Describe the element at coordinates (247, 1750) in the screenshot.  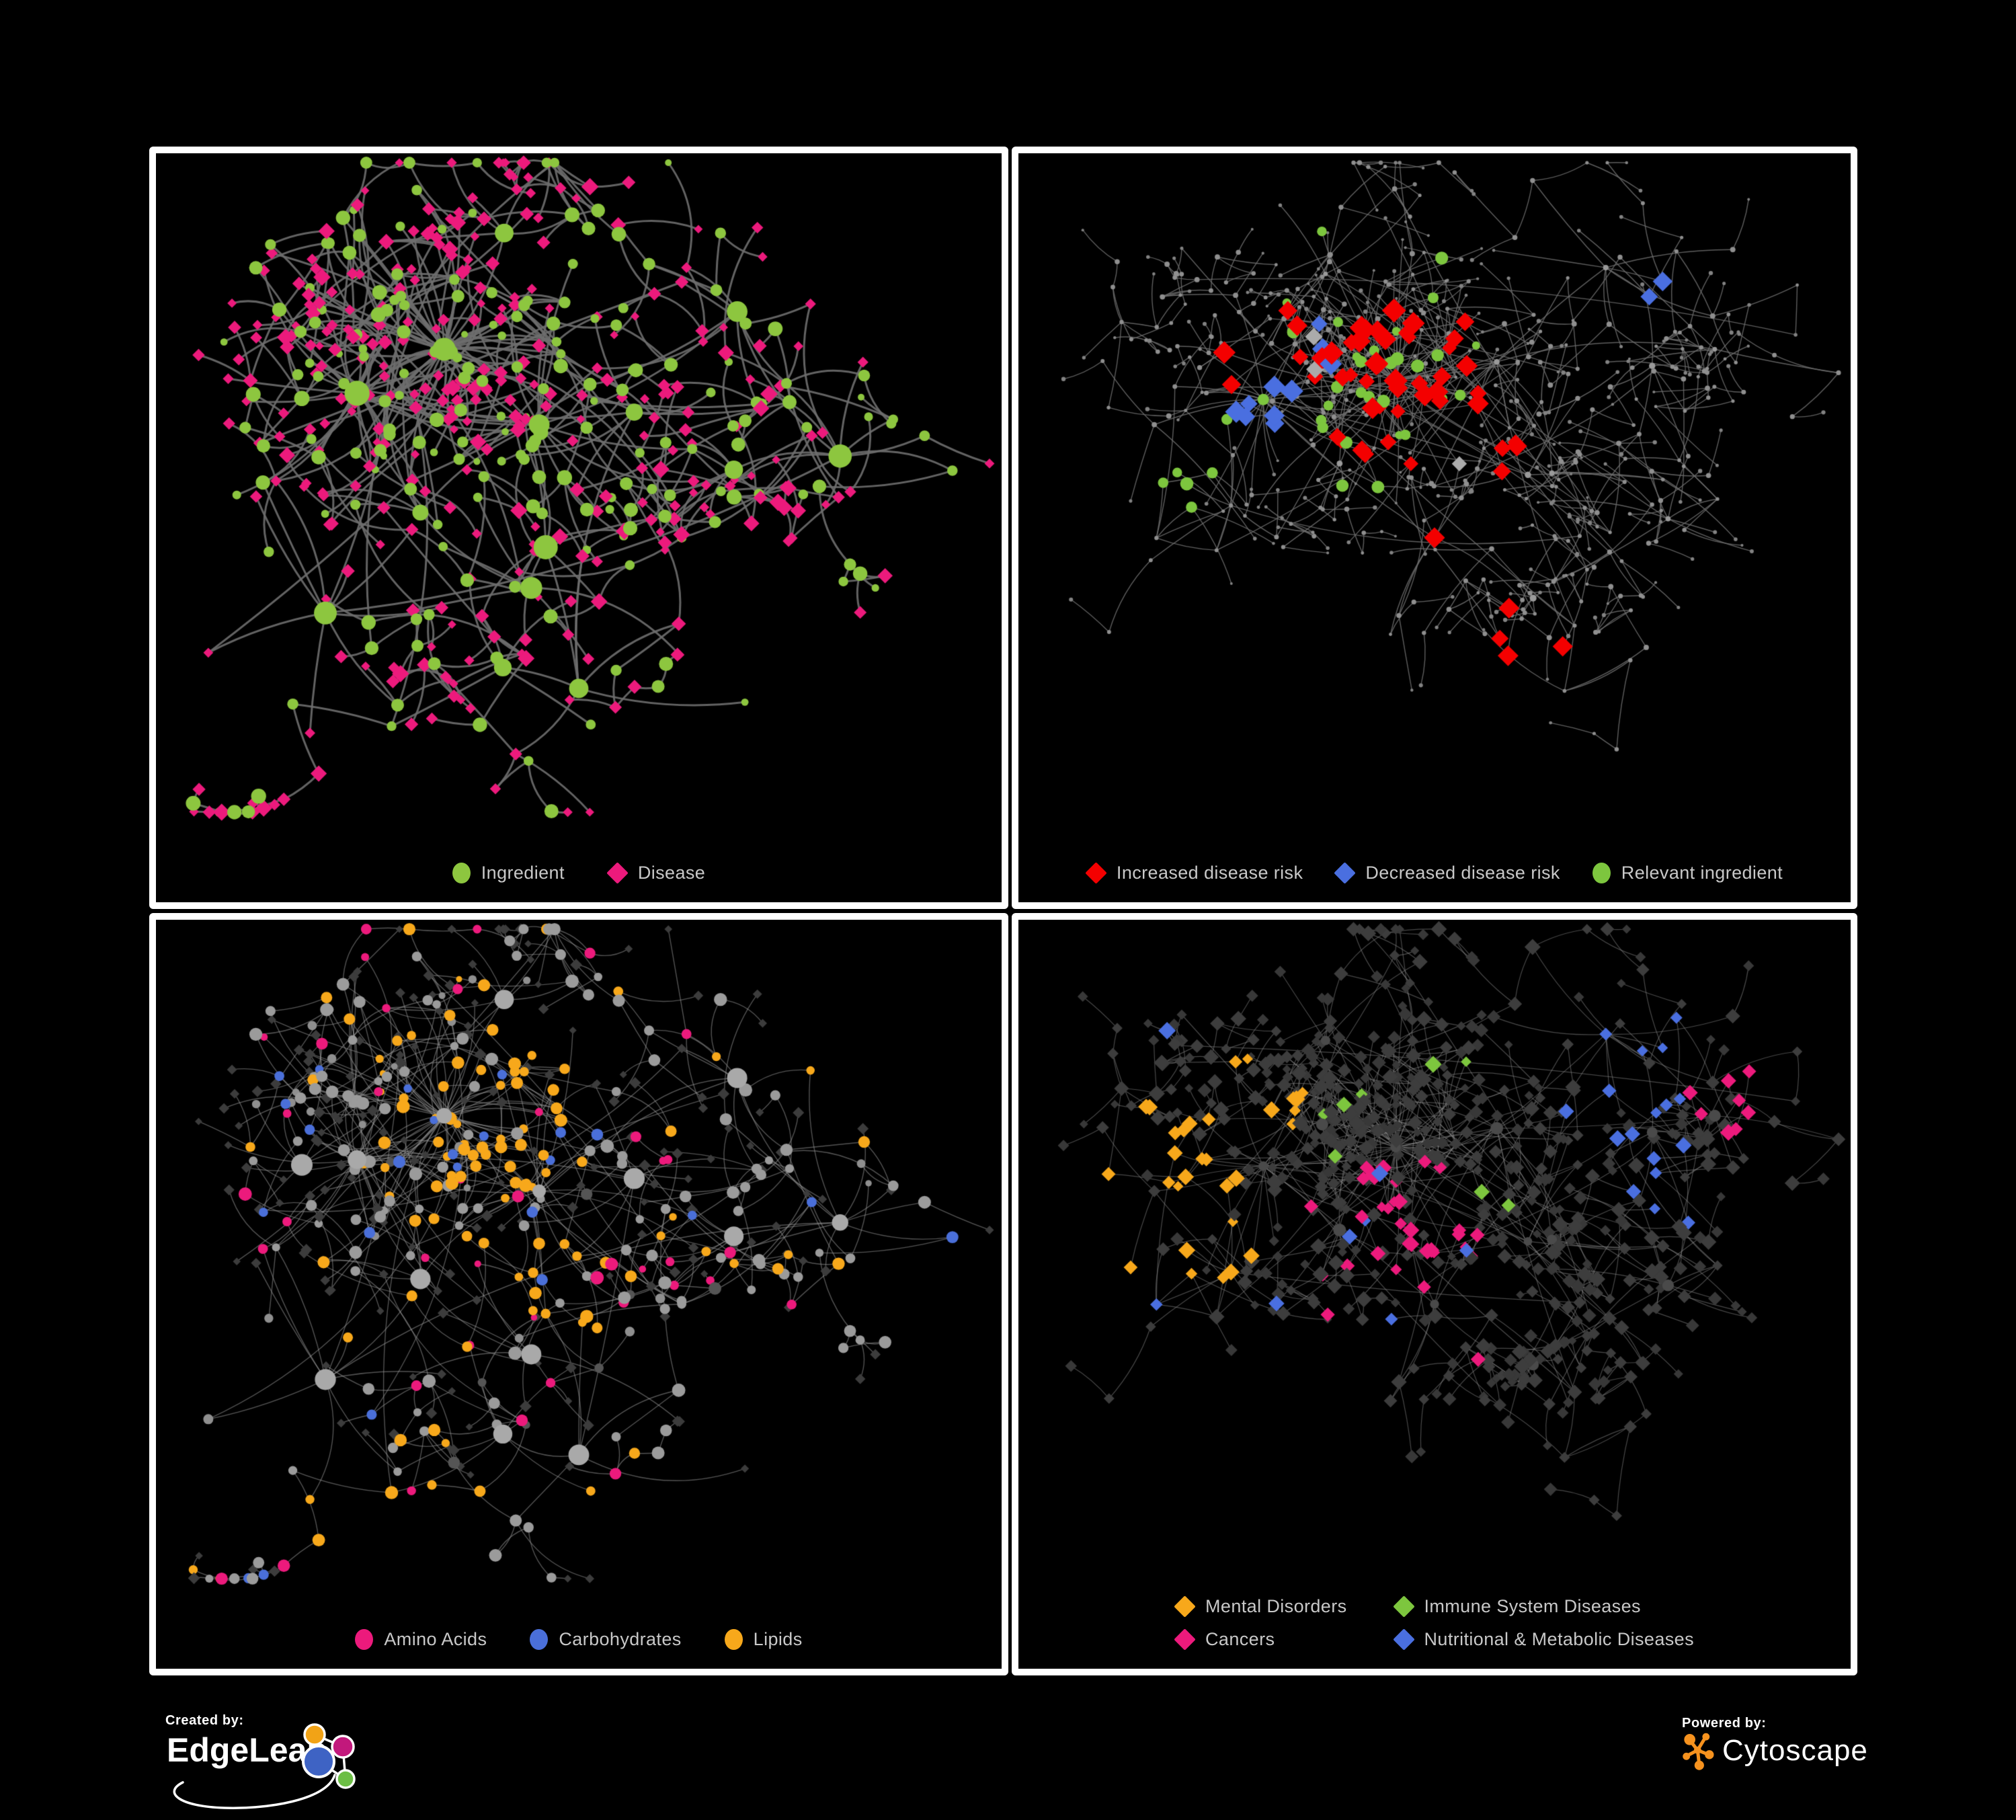
I see `edgeleap-logo-text: EdgeLeap` at that location.